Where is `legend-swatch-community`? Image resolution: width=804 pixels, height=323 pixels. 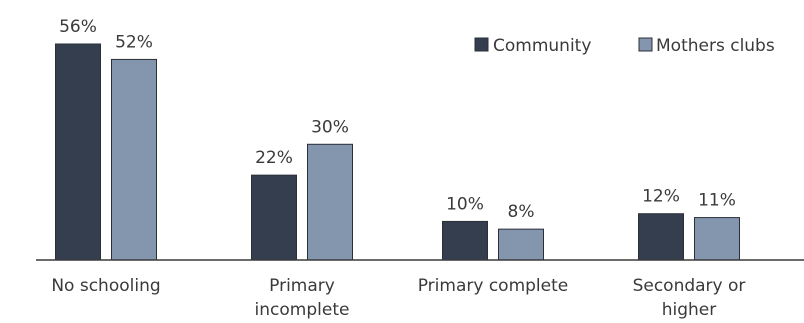
legend-swatch-community is located at coordinates (481, 44).